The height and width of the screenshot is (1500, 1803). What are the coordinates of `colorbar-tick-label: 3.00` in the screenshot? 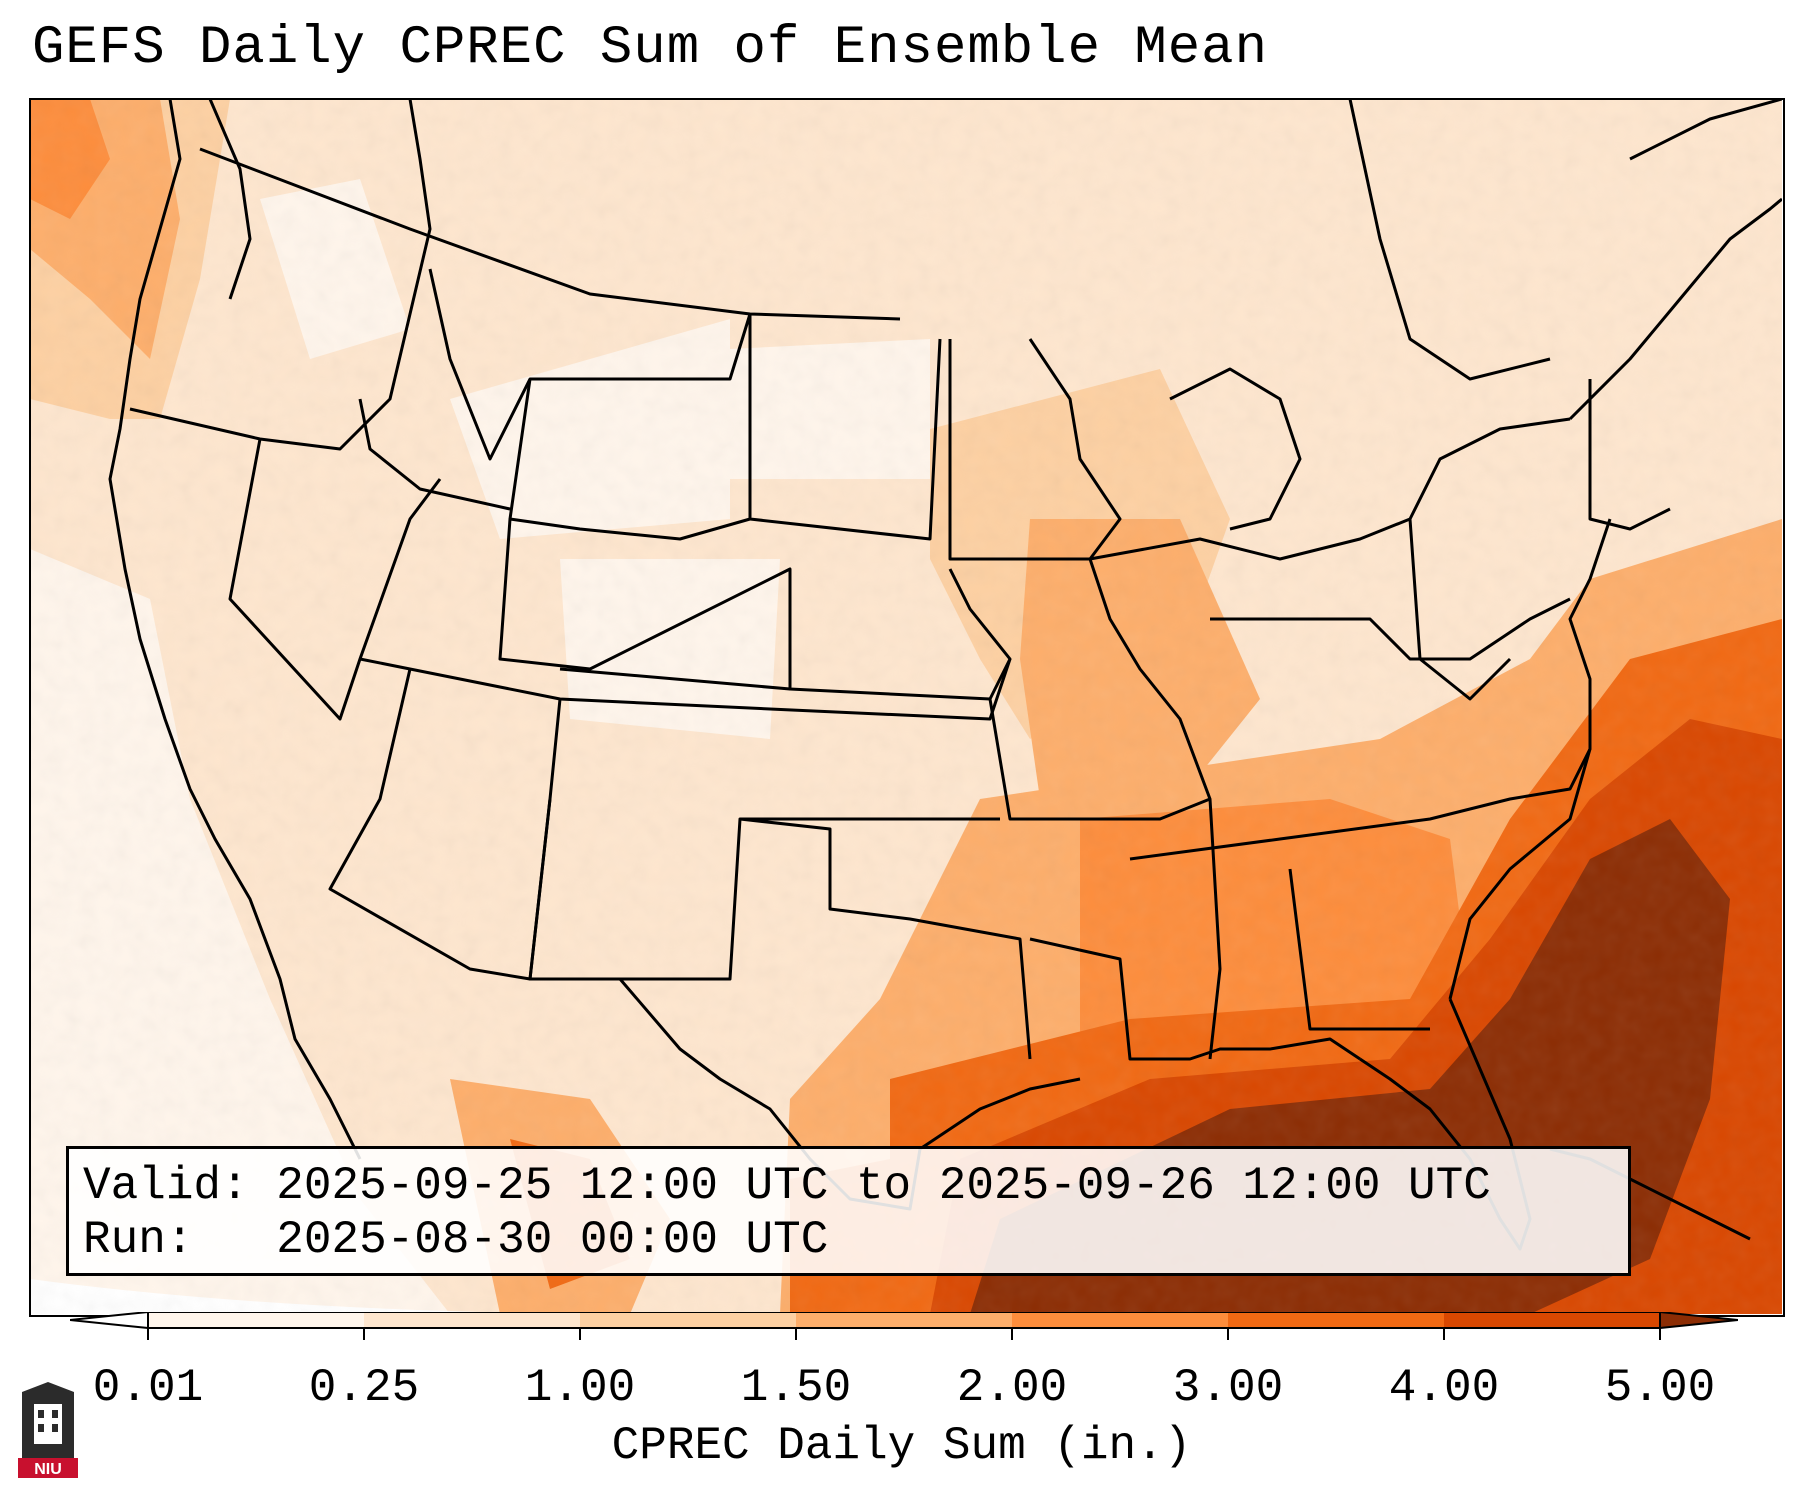 It's located at (1228, 1388).